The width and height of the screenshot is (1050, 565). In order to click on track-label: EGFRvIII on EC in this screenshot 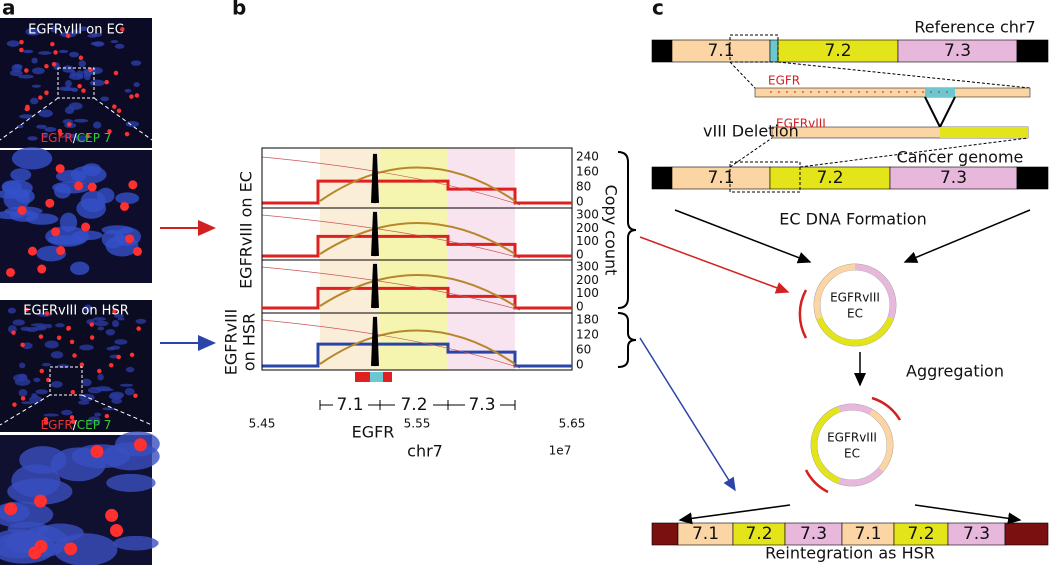, I will do `click(246, 230)`.